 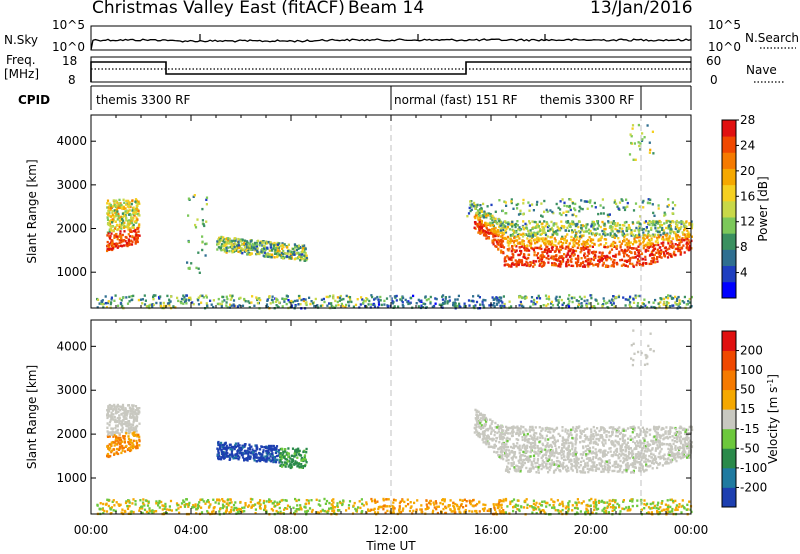 I want to click on nave-label: Nave, so click(x=761, y=70).